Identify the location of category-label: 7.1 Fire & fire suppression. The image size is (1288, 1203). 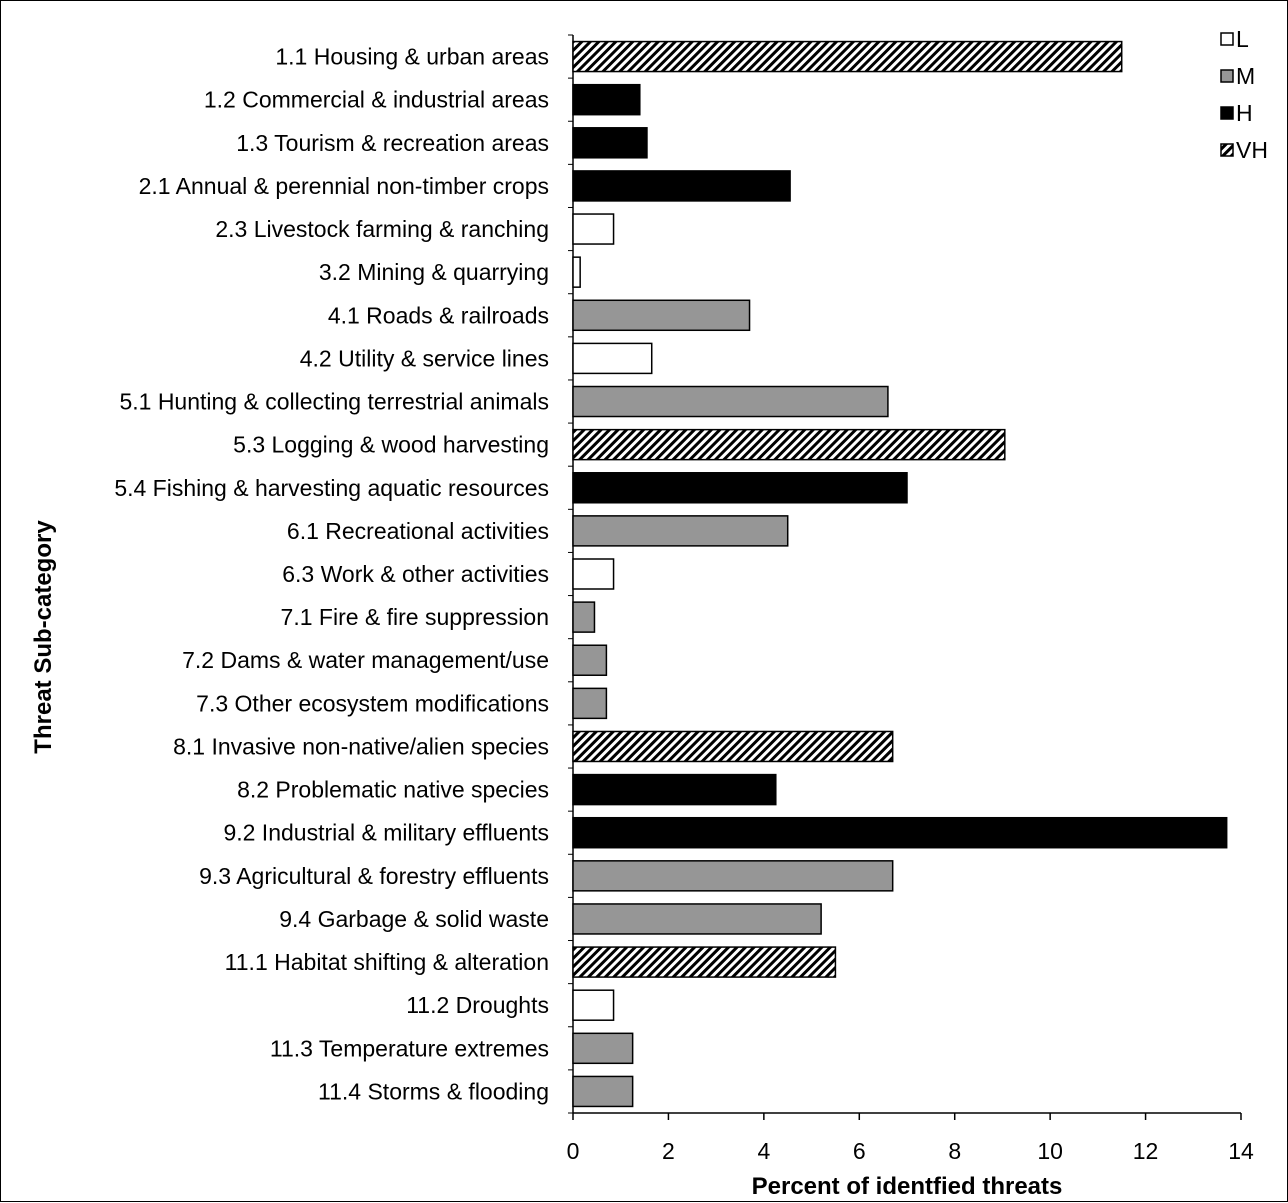
(415, 617).